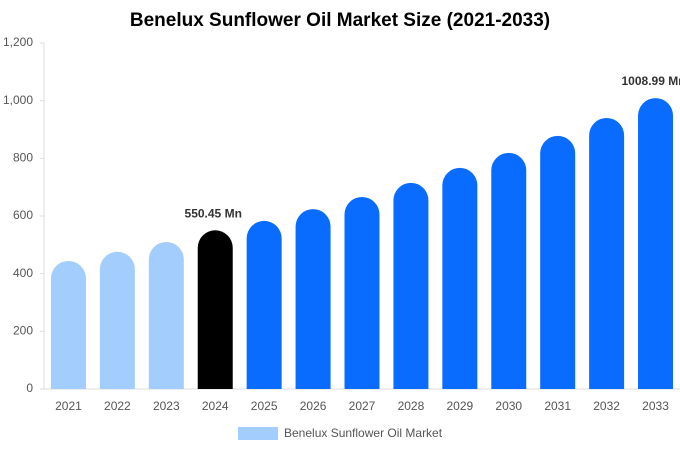 The width and height of the screenshot is (680, 450). Describe the element at coordinates (23, 215) in the screenshot. I see `y-tick-label: 600` at that location.